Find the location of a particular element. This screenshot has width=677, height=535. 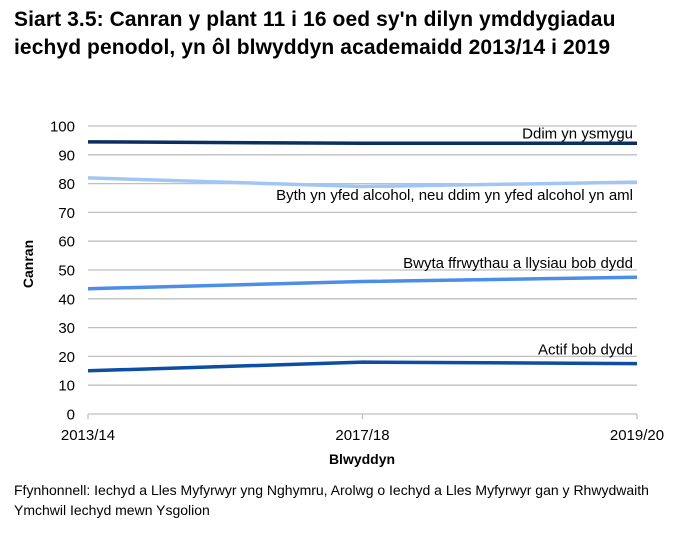

series-label: Actif bob dydd is located at coordinates (585, 350).